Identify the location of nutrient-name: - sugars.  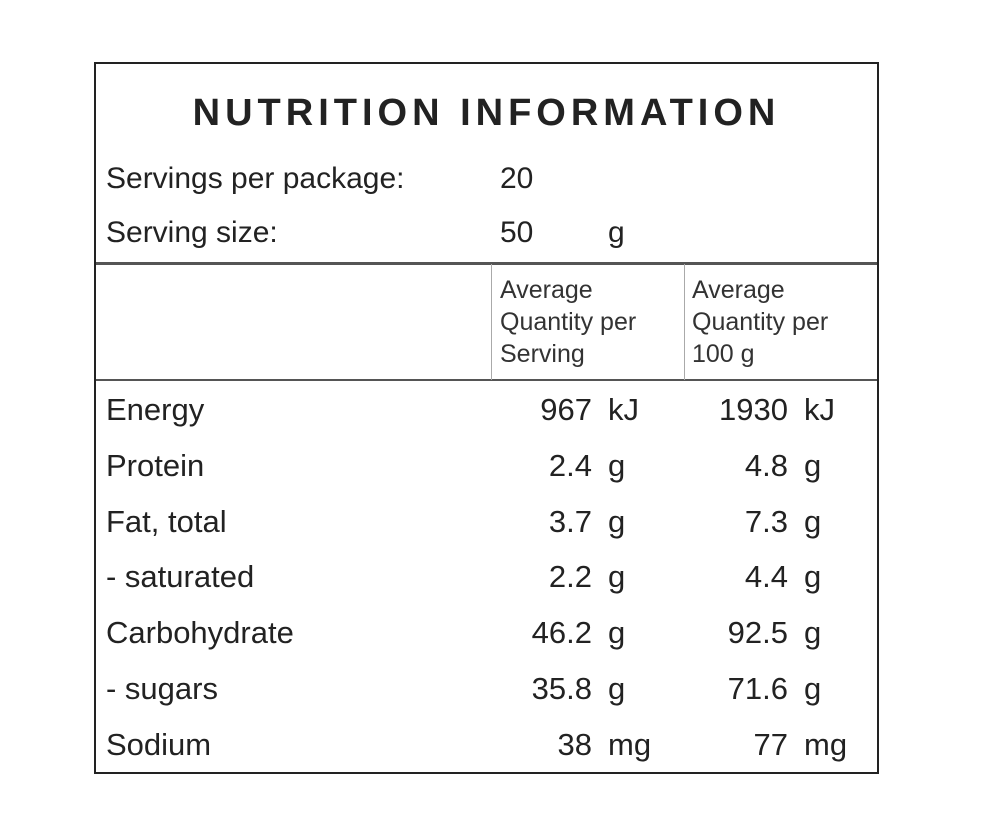
(162, 688).